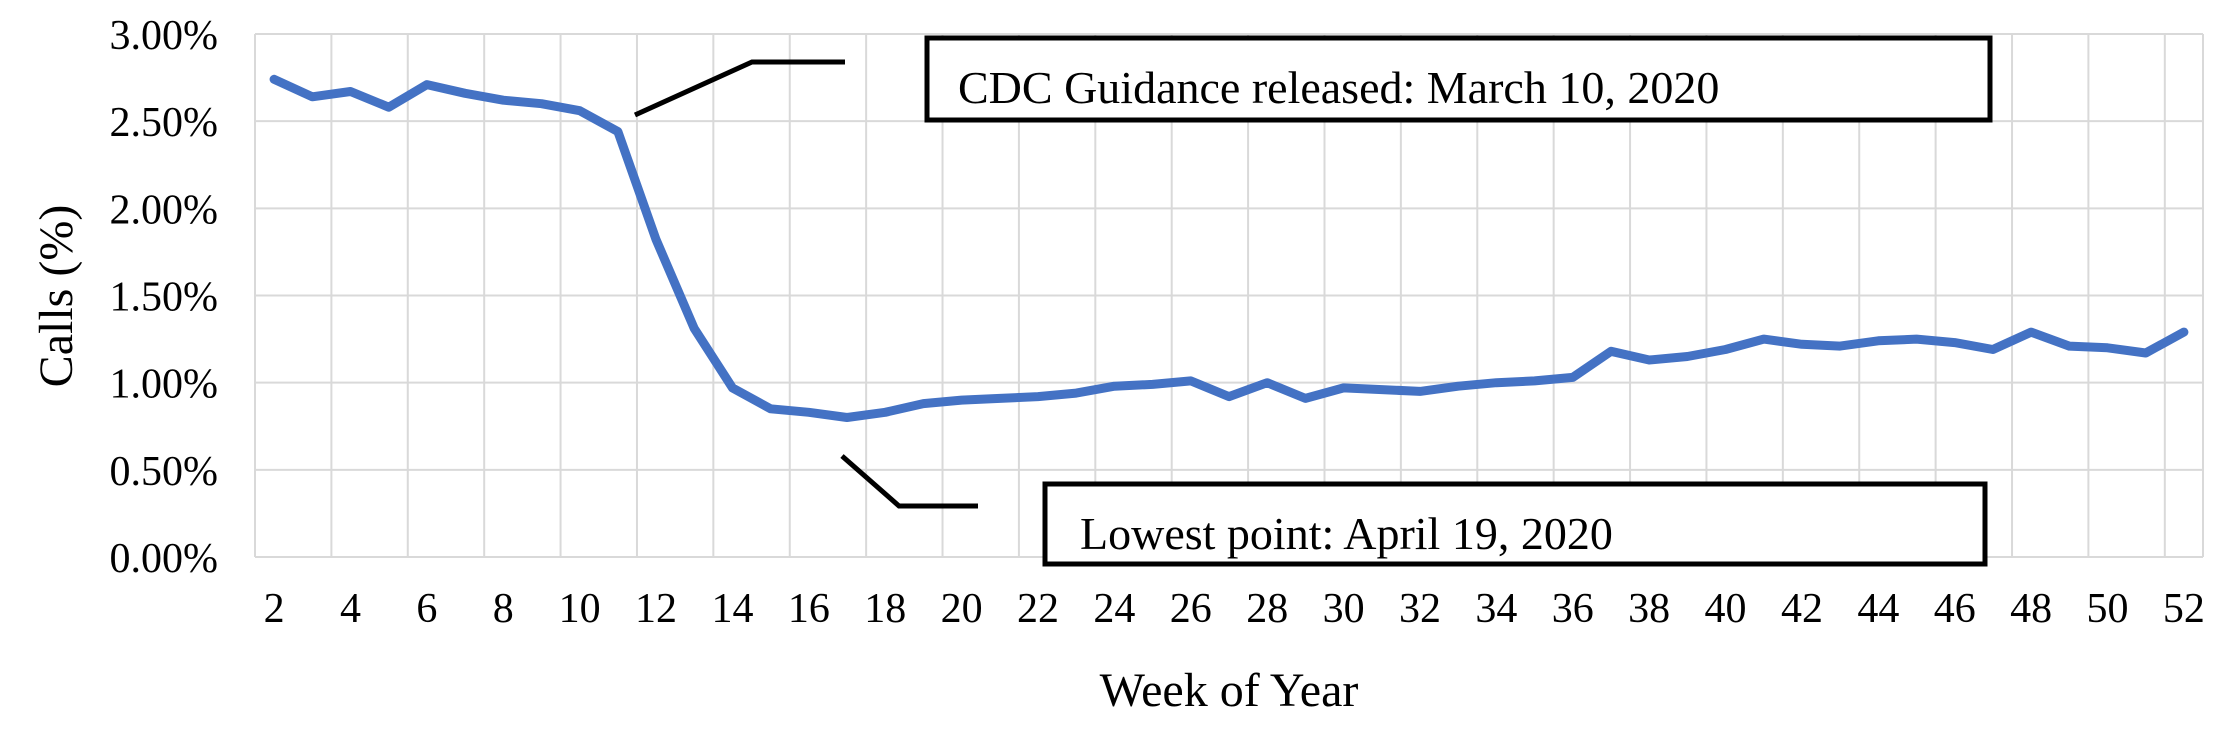 This screenshot has width=2237, height=734. What do you see at coordinates (164, 210) in the screenshot?
I see `y-tick-label: 2.00%` at bounding box center [164, 210].